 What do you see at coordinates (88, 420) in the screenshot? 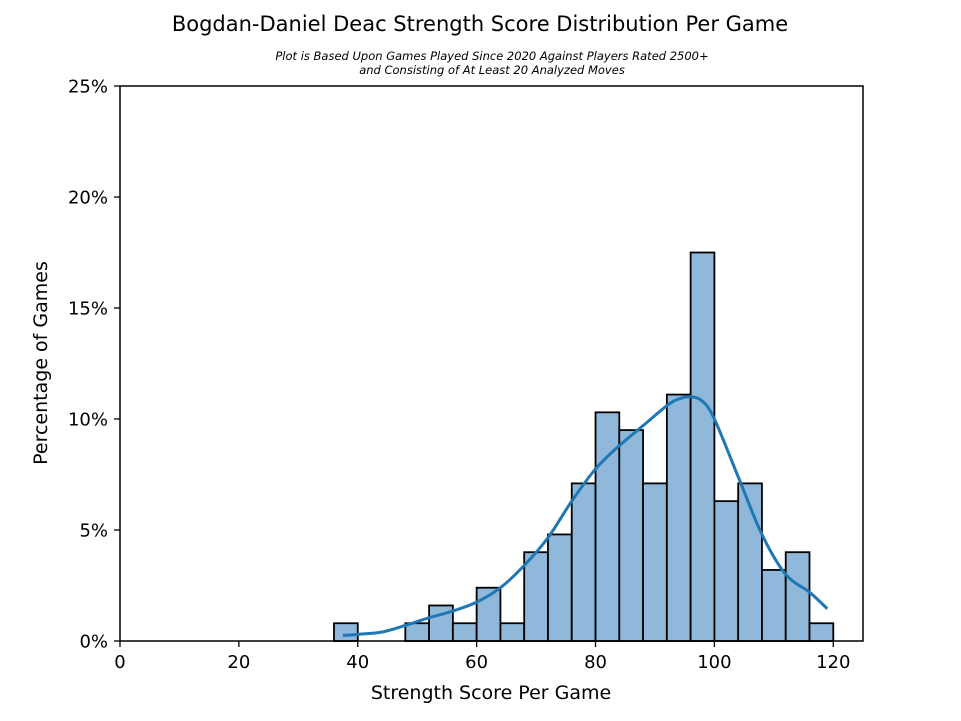
I see `y-tick-label-2: 10%` at bounding box center [88, 420].